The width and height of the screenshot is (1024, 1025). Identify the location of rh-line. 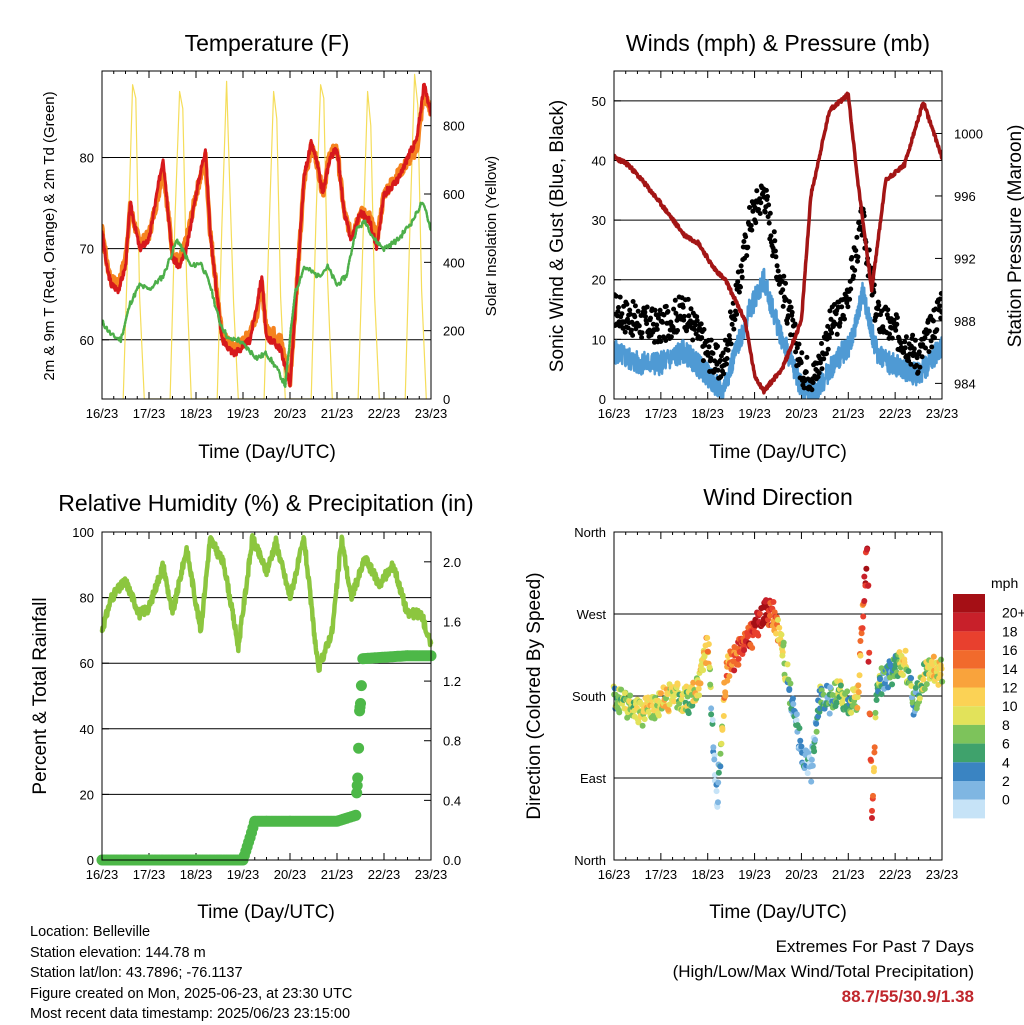
(266, 603).